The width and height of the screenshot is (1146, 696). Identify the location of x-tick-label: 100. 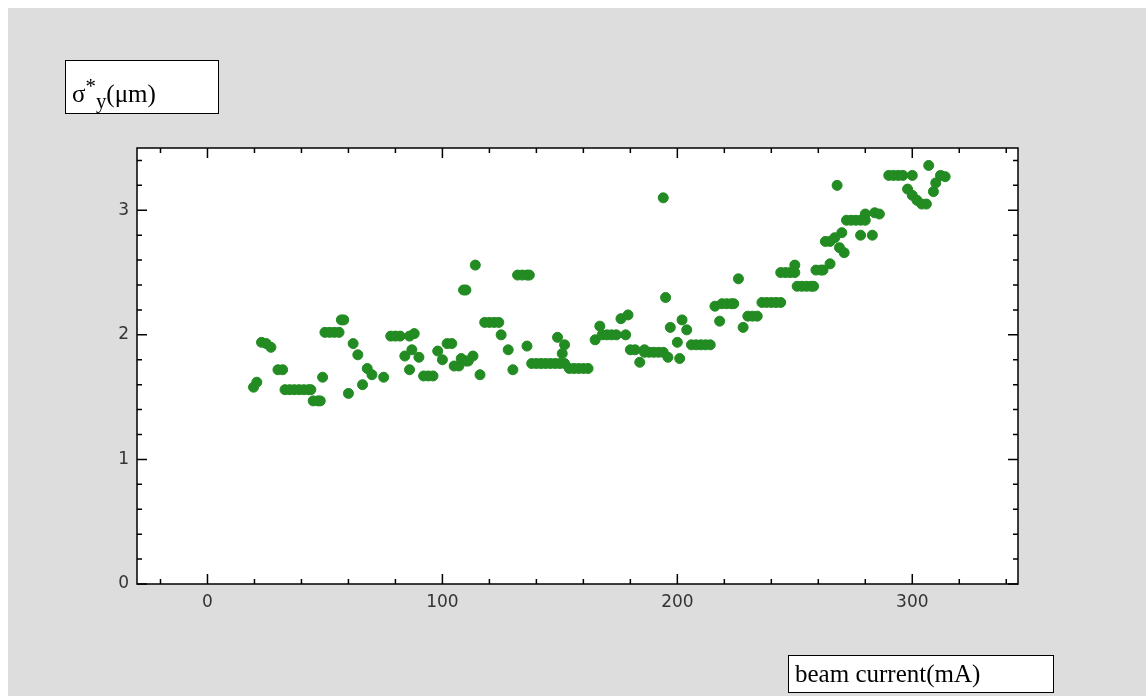
(442, 600).